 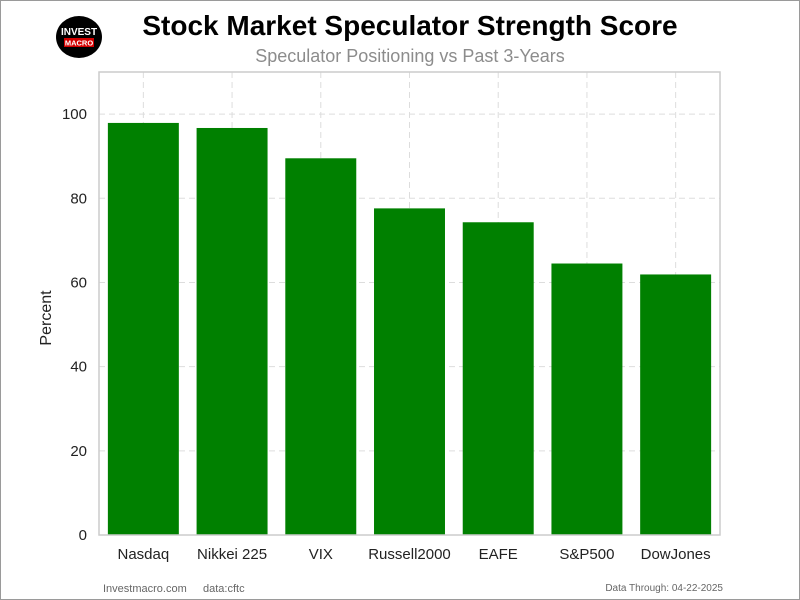 I want to click on footer-site: Investmacro.com, so click(x=145, y=589).